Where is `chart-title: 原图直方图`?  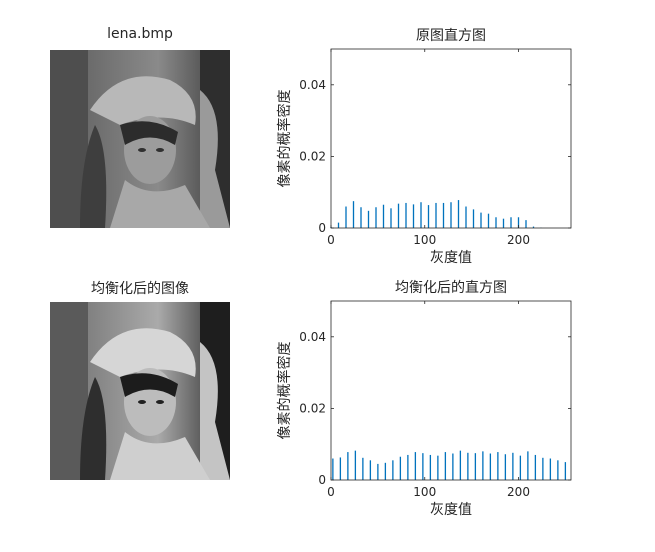
chart-title: 原图直方图 is located at coordinates (451, 35).